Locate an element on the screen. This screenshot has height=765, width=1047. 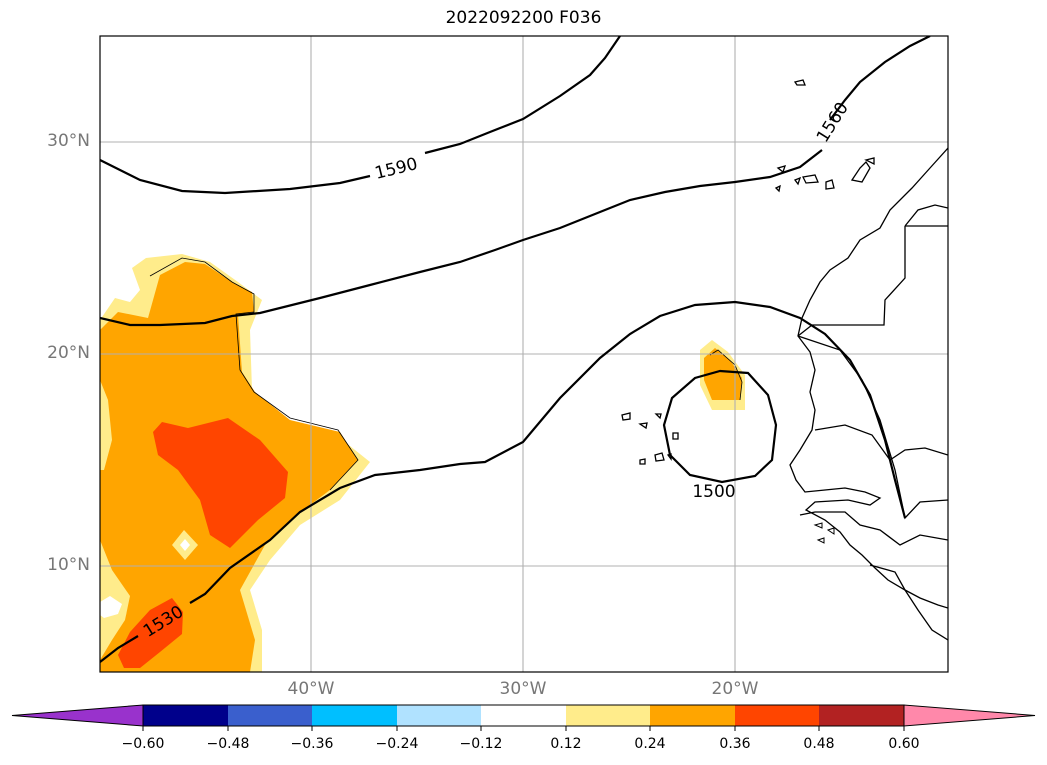
colorbar-tick-label: 0.48 is located at coordinates (819, 744).